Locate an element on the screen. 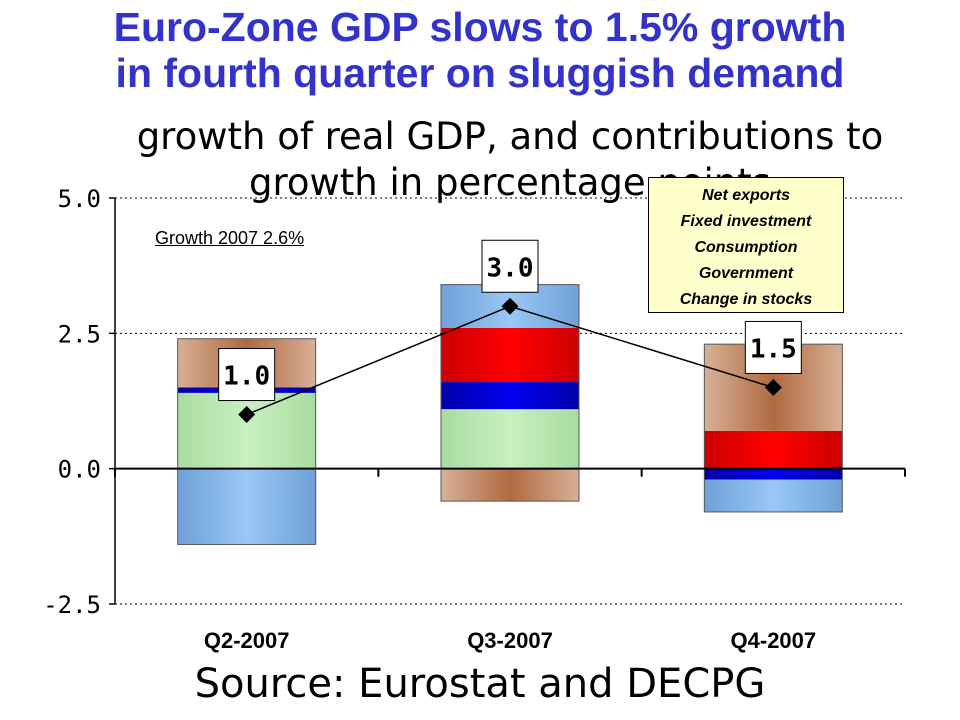 The height and width of the screenshot is (720, 960). bar-outline is located at coordinates (247, 441).